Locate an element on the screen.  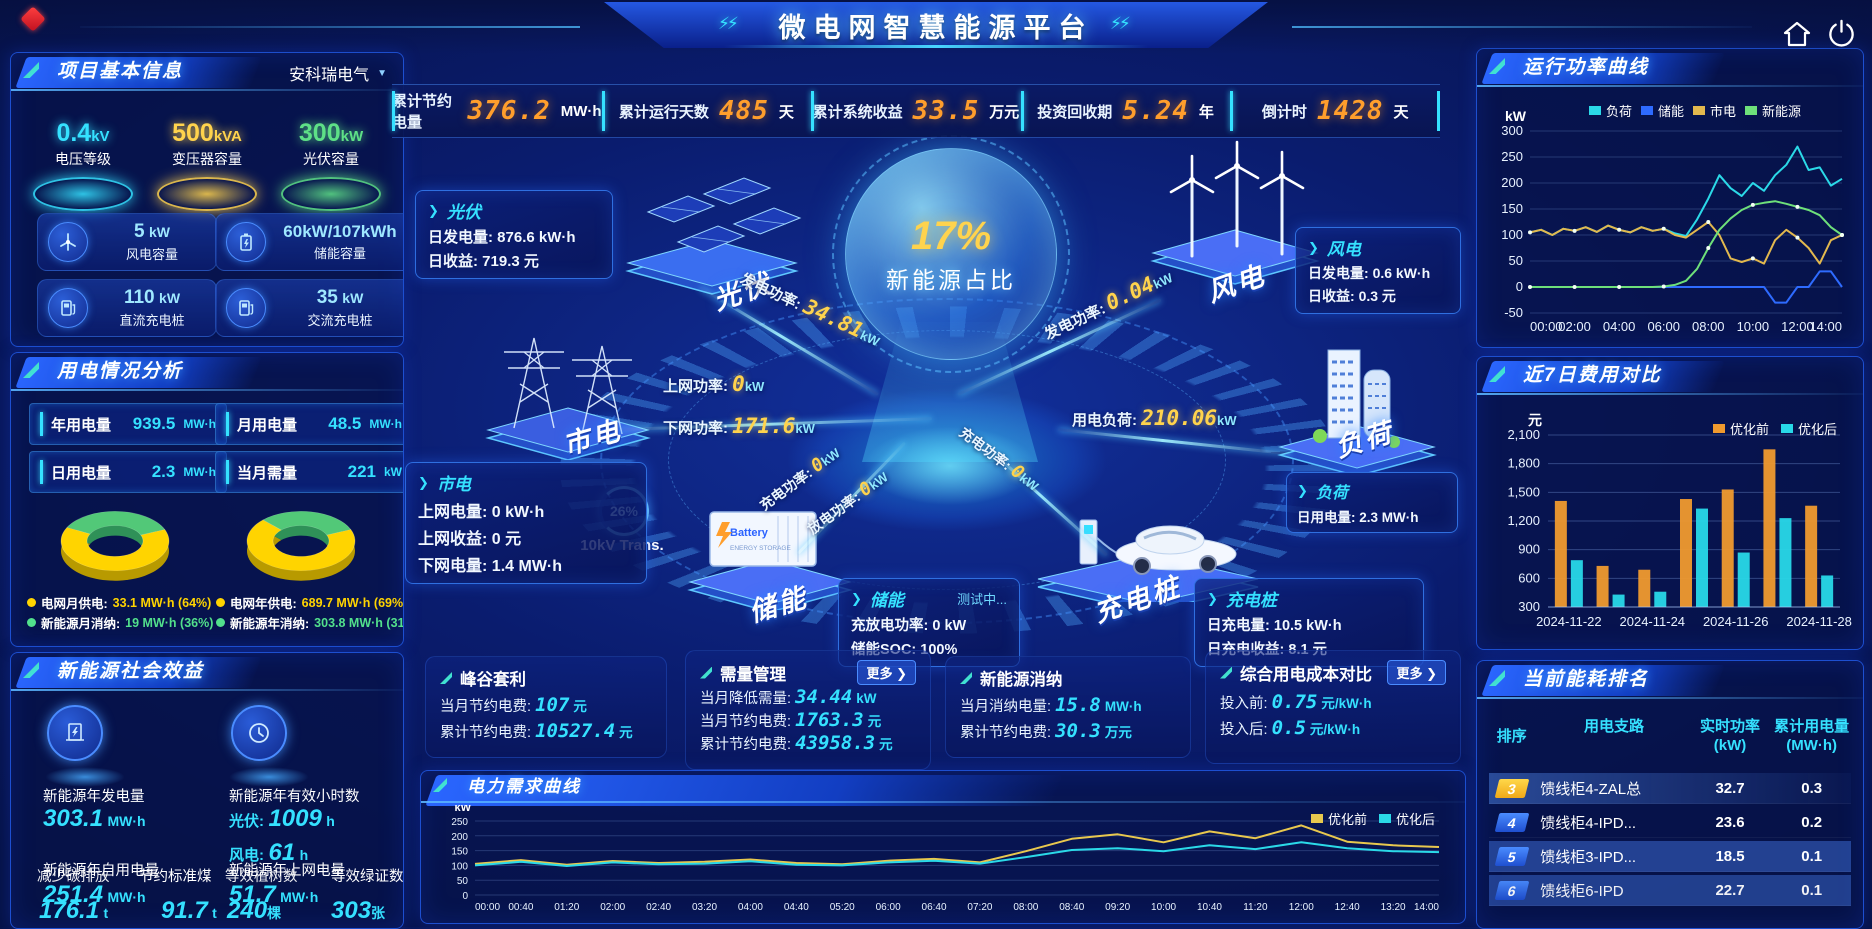
panel-header: 近7日费用对比 is located at coordinates (1670, 376).